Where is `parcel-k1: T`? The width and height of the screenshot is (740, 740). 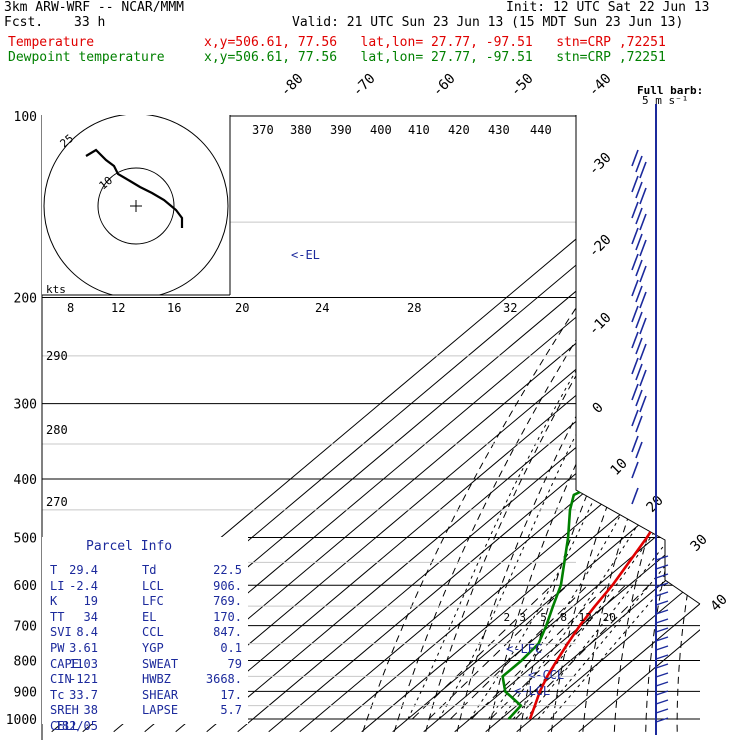
parcel-k1: T is located at coordinates (54, 570).